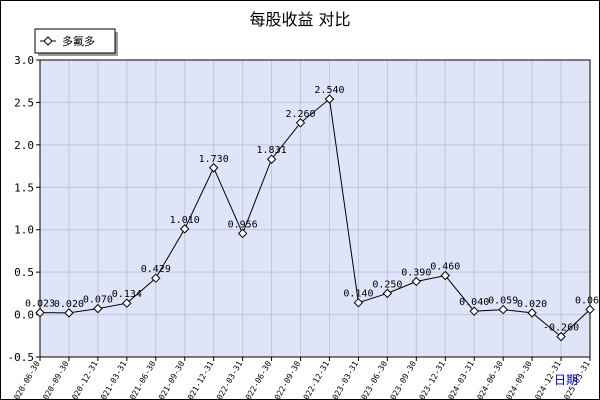  I want to click on data-label: 0.059, so click(503, 301).